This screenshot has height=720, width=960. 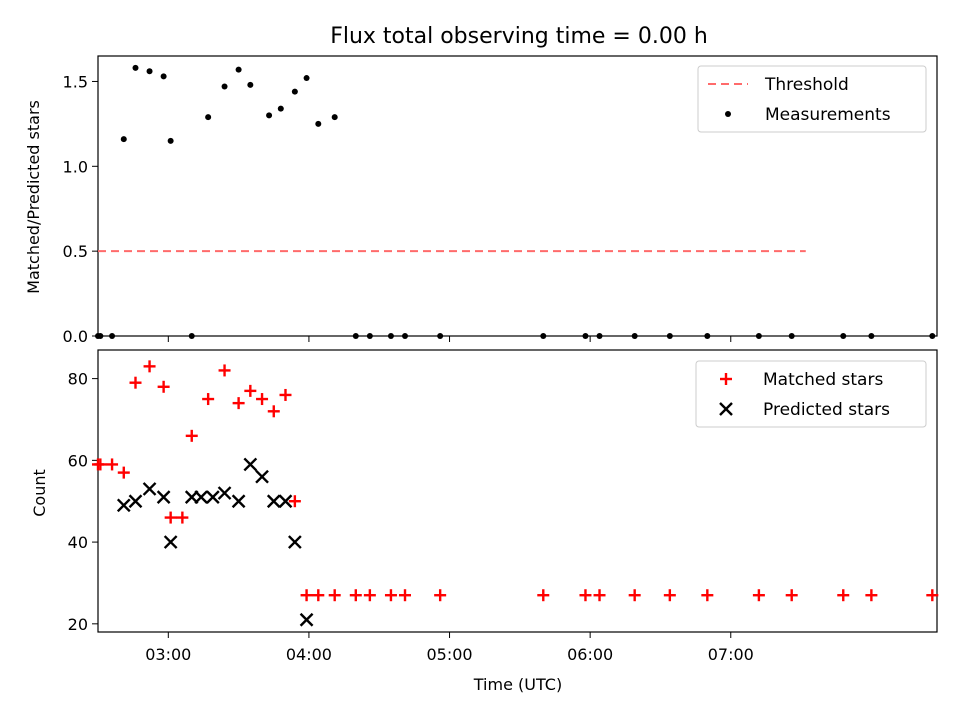 I want to click on y-tick-label: 60, so click(x=78, y=460).